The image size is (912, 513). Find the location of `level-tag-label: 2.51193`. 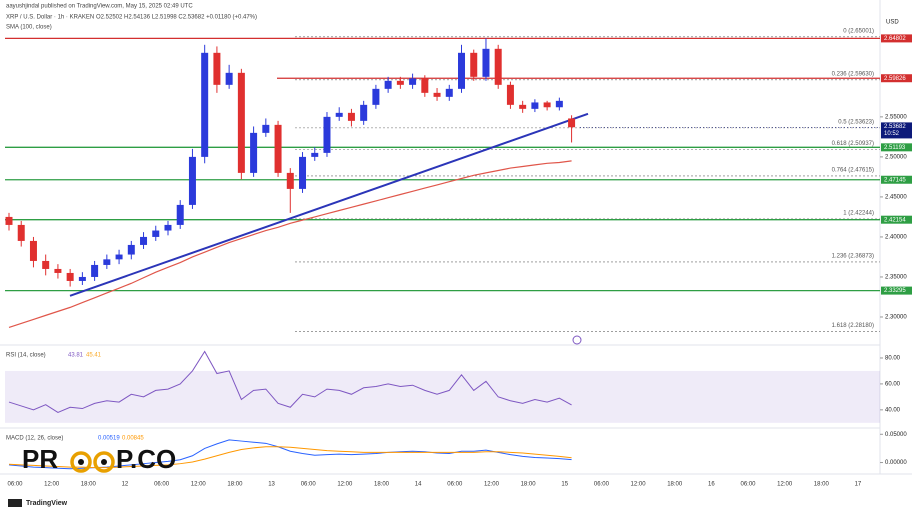

level-tag-label: 2.51193 is located at coordinates (895, 148).